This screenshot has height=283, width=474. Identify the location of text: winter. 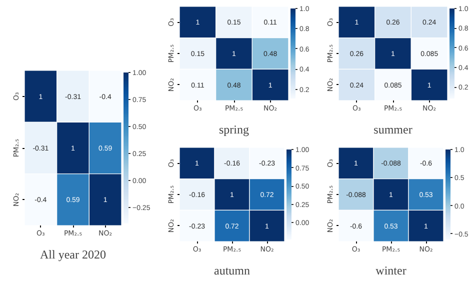
(391, 271).